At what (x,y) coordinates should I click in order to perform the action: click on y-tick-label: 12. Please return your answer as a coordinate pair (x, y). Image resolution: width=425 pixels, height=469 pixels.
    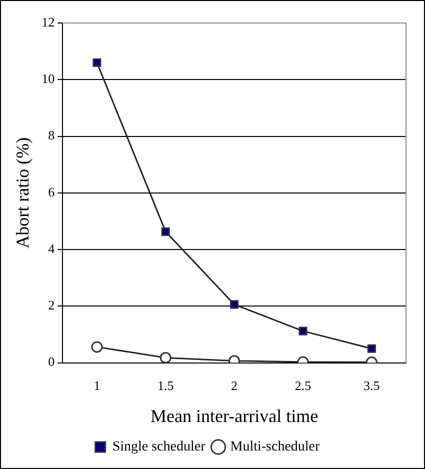
    Looking at the image, I should click on (48, 22).